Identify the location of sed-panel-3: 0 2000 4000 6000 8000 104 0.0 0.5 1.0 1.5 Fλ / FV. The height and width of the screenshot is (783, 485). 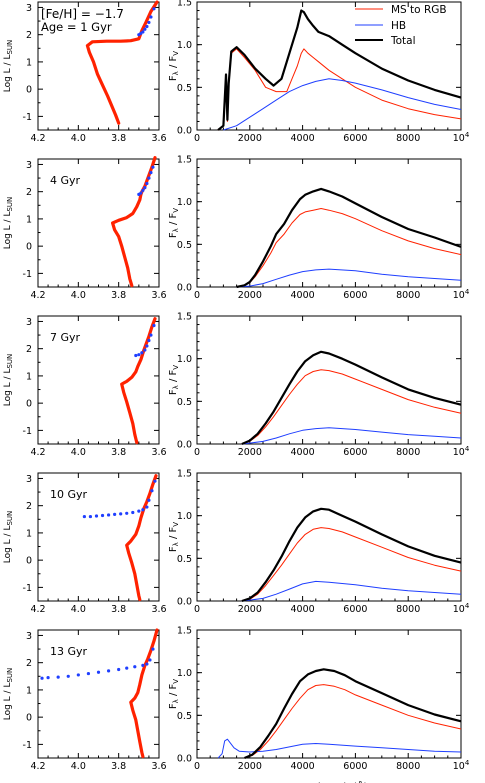
(319, 385).